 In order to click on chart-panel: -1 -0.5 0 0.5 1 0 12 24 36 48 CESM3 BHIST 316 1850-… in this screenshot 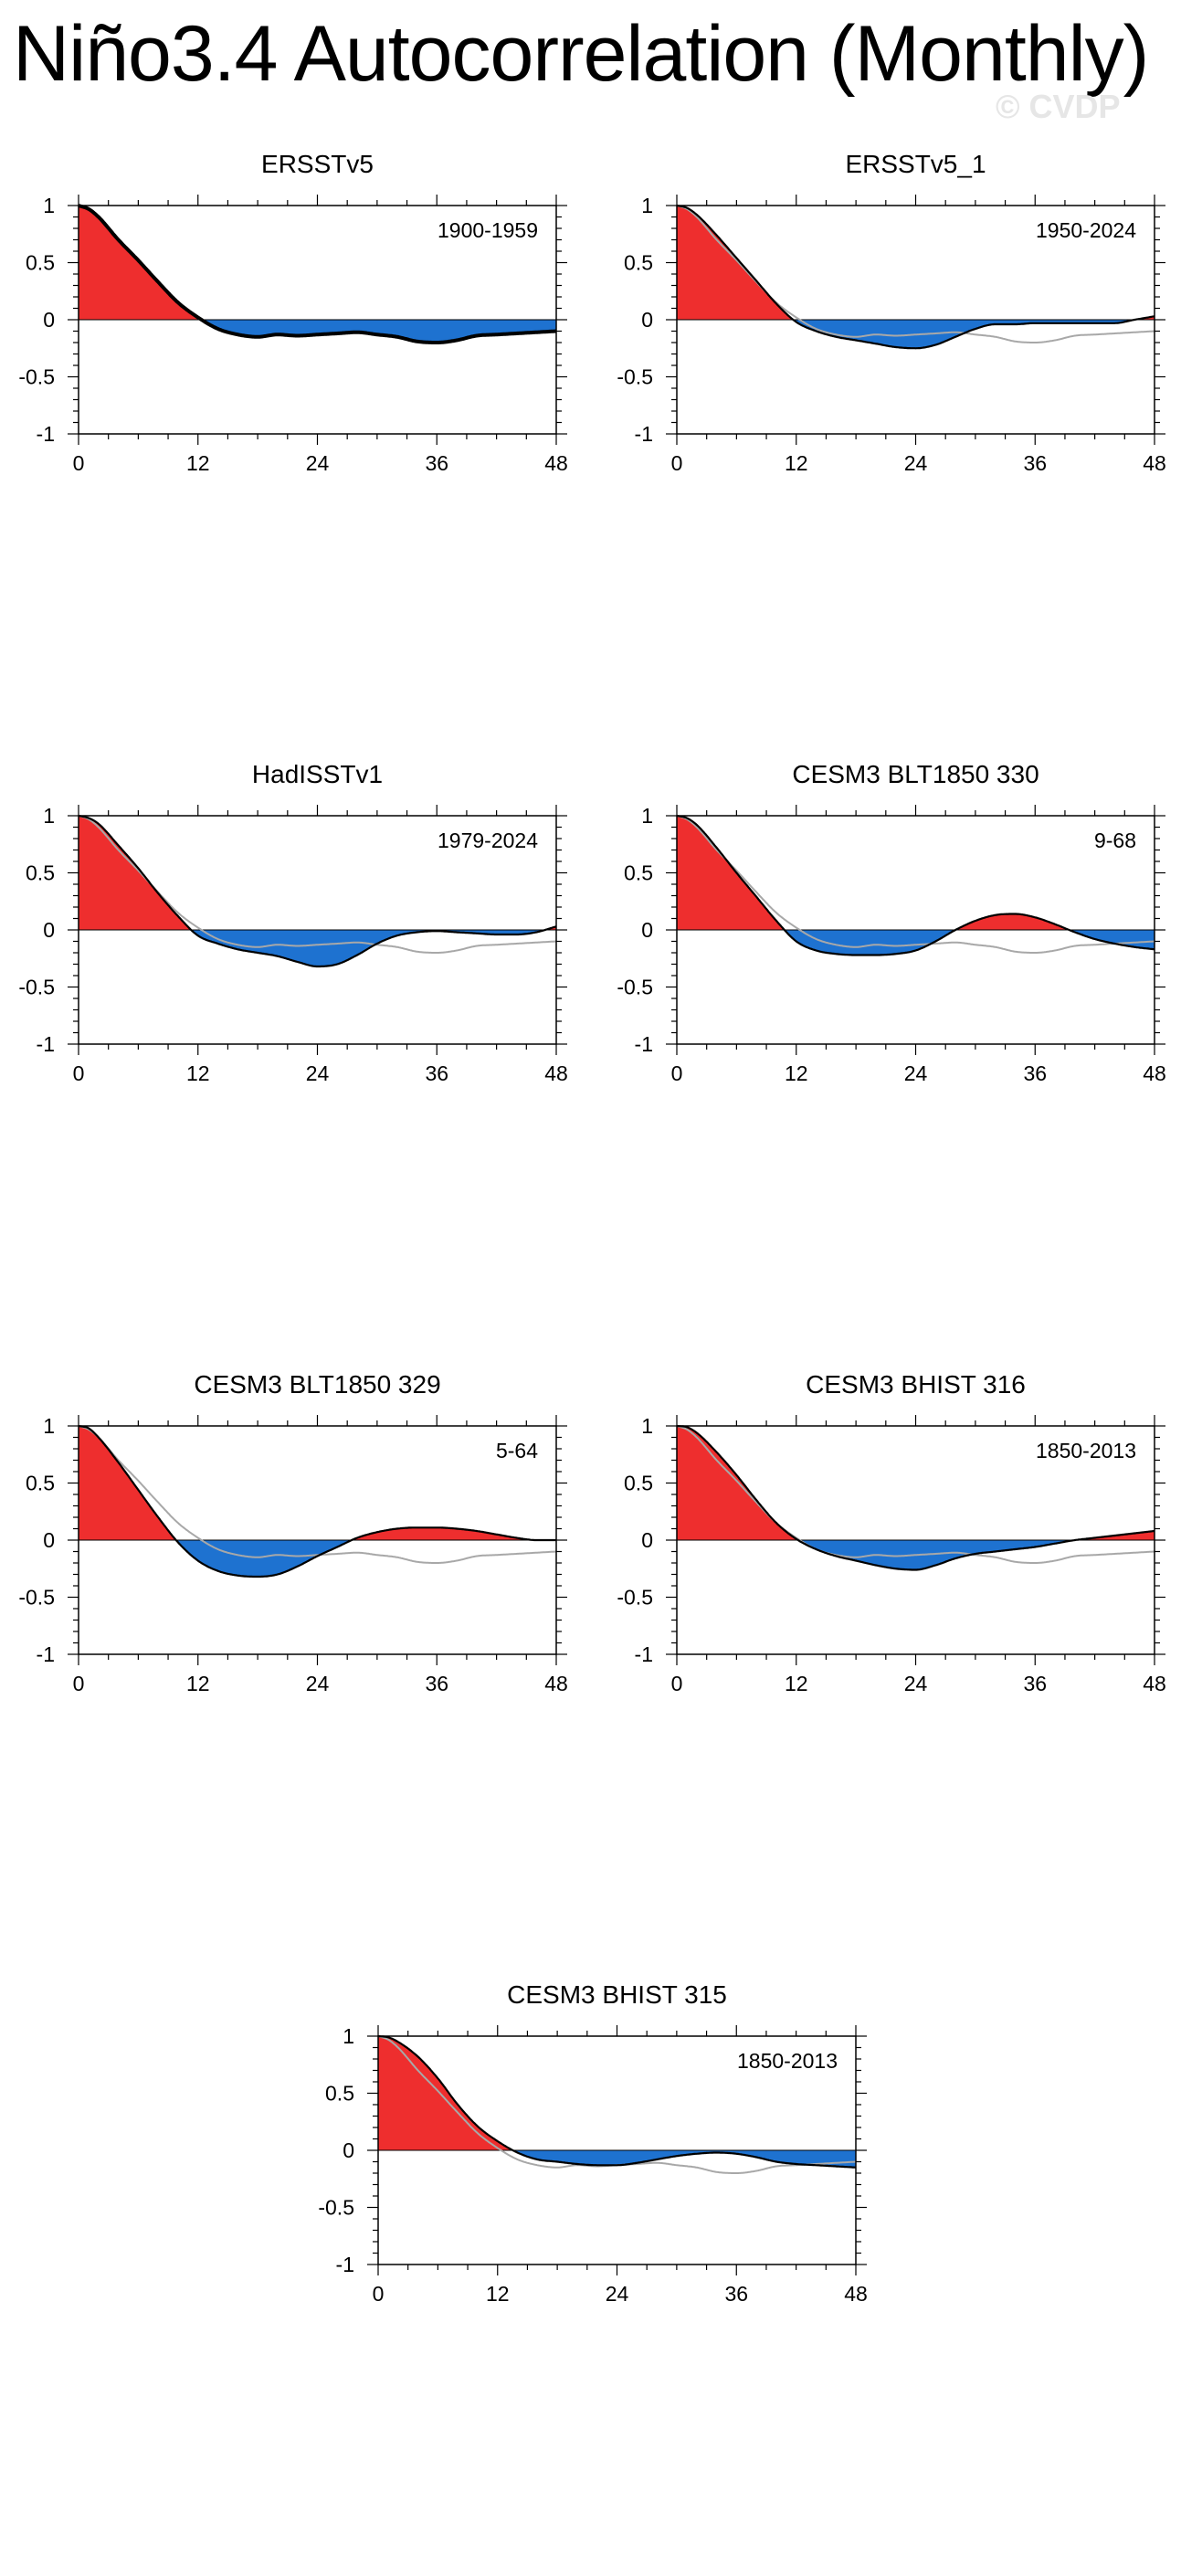, I will do `click(891, 1532)`.